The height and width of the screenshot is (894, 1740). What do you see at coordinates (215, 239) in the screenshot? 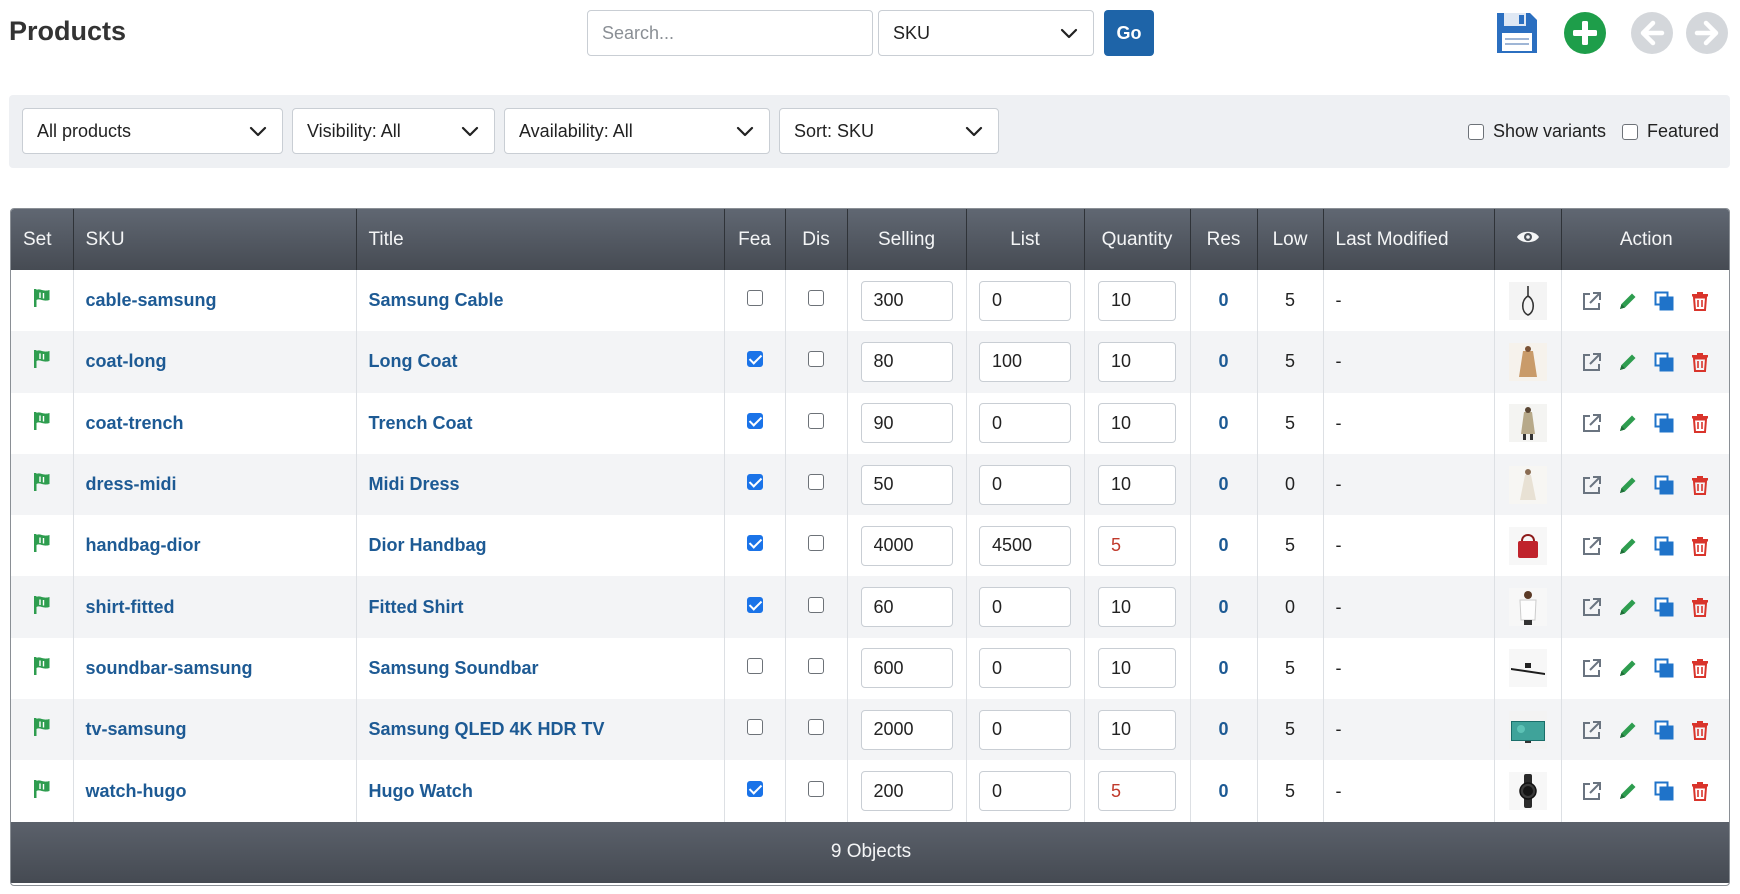
I see `col-header-sku: SKU` at bounding box center [215, 239].